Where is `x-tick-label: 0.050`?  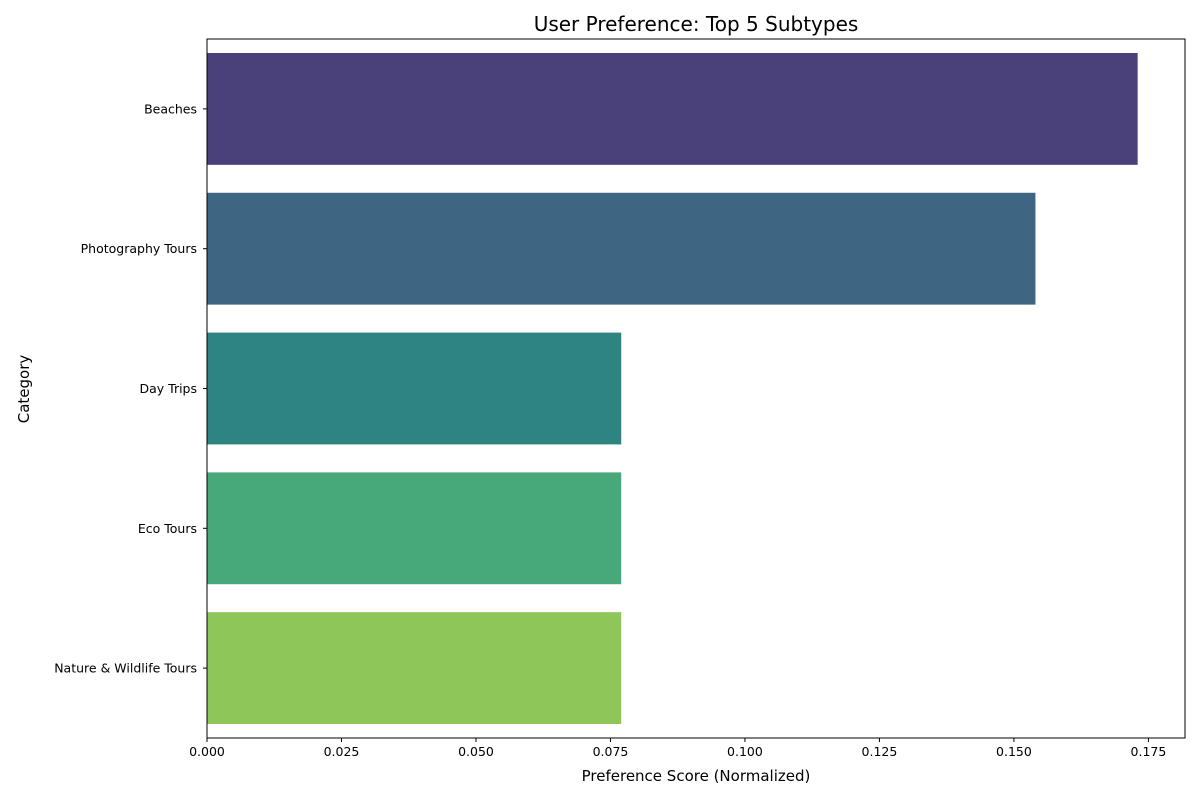
x-tick-label: 0.050 is located at coordinates (476, 751).